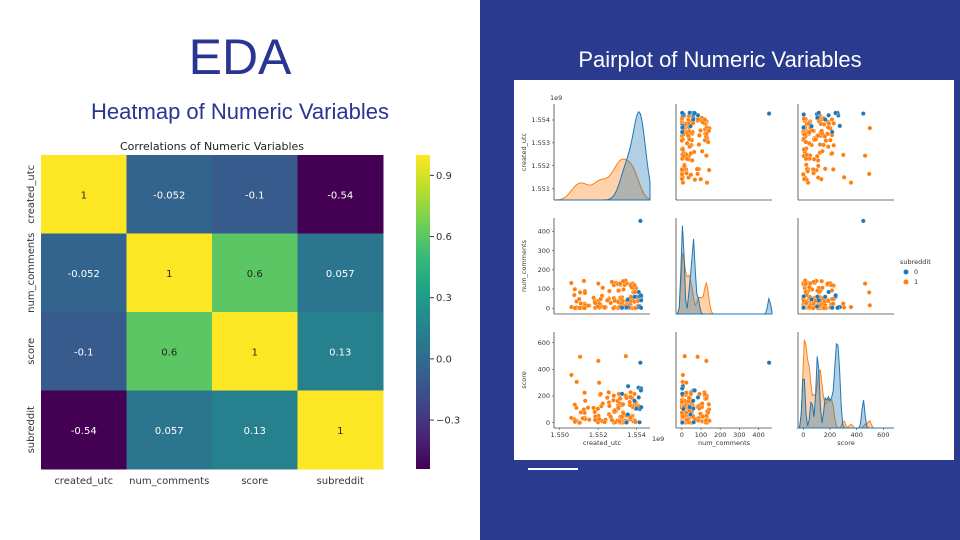  Describe the element at coordinates (524, 265) in the screenshot. I see `y-axis-label: num_comments` at that location.